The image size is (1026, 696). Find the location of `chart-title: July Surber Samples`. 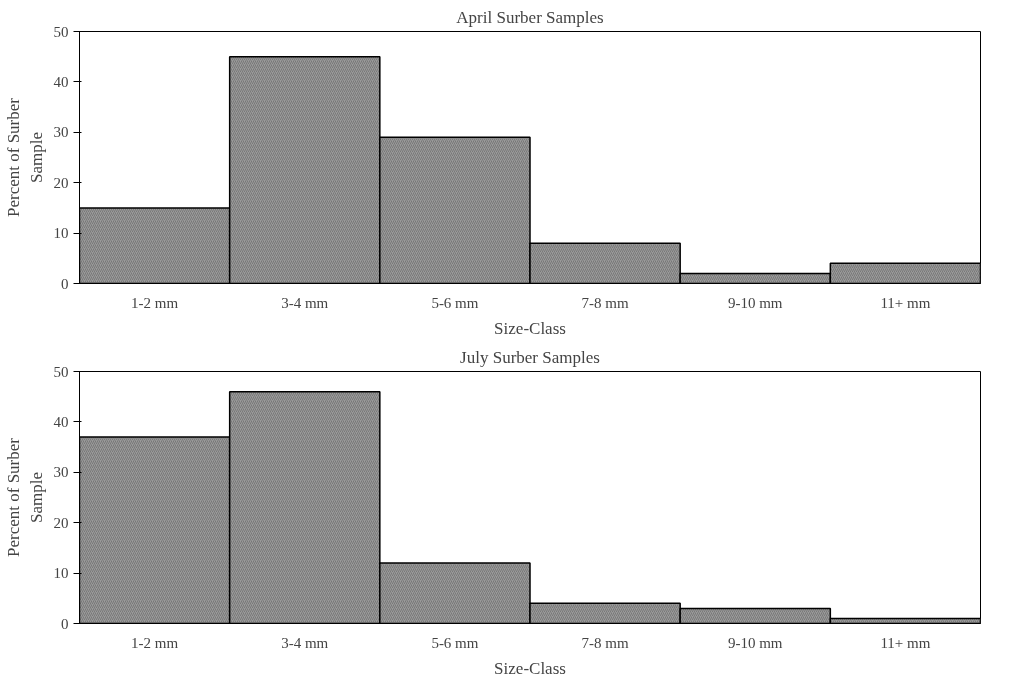

chart-title: July Surber Samples is located at coordinates (530, 357).